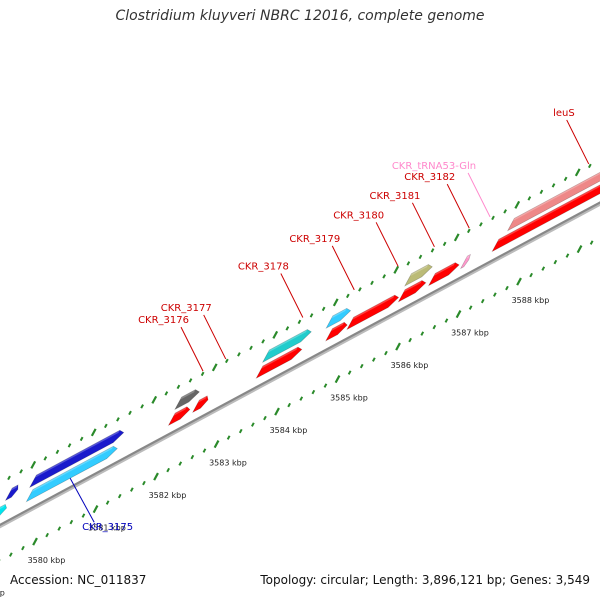  What do you see at coordinates (470, 333) in the screenshot?
I see `tick-label: 3587 kbp` at bounding box center [470, 333].